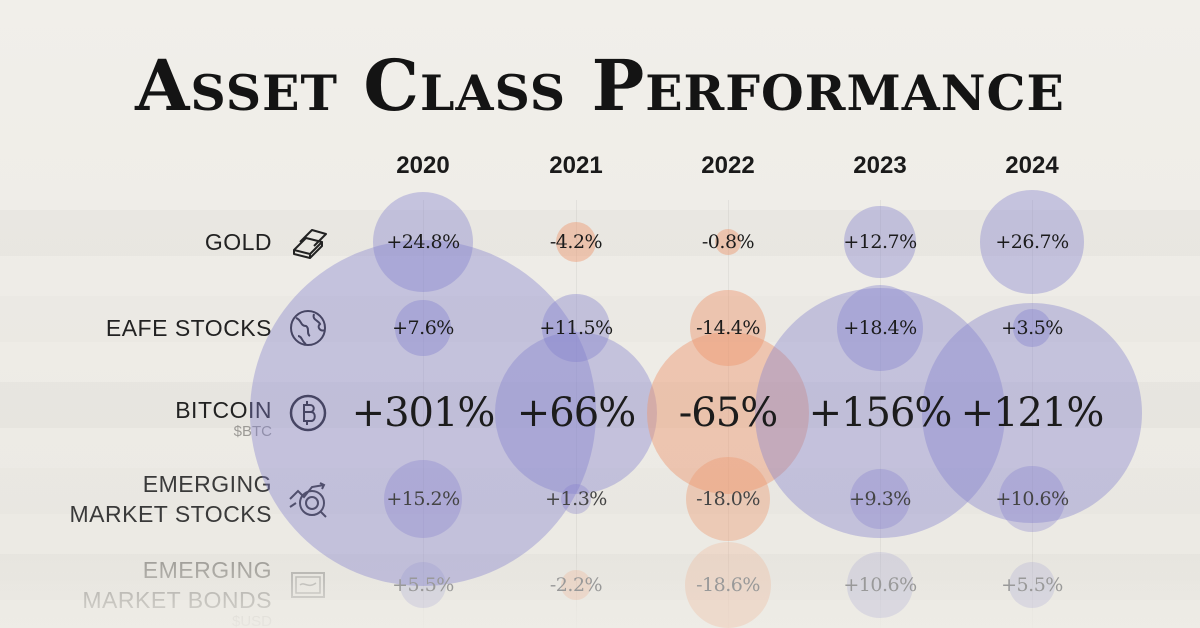 This screenshot has width=1200, height=628. I want to click on value-label: +12.7%, so click(880, 241).